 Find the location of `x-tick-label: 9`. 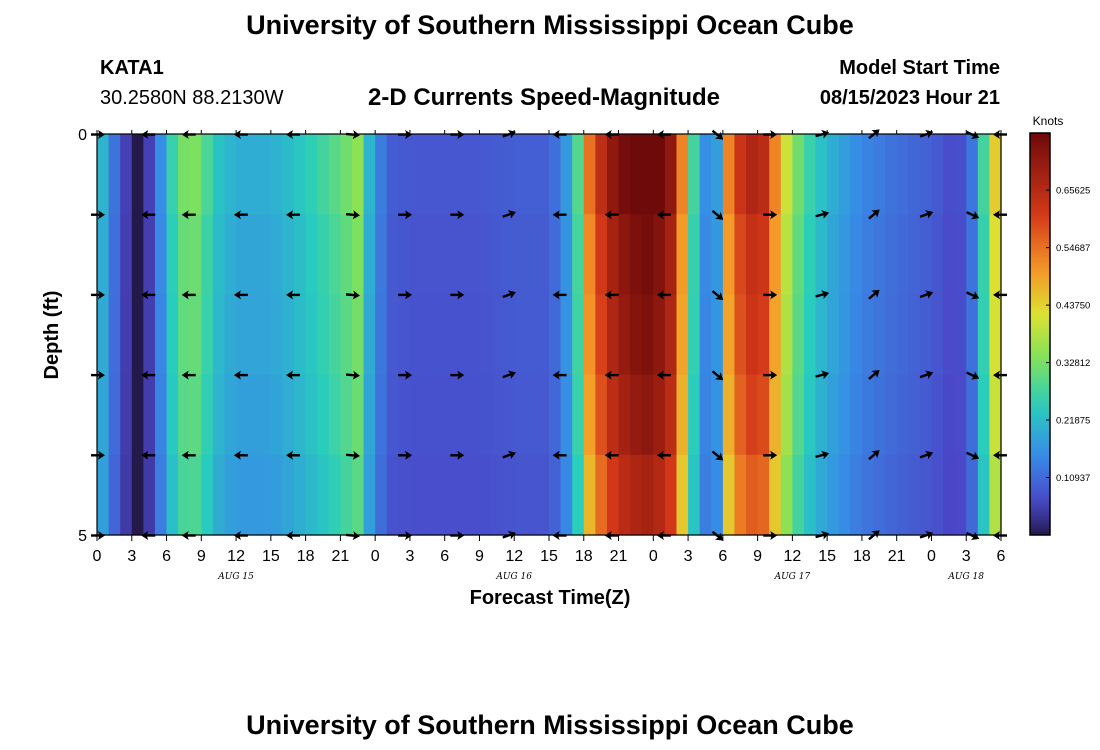

x-tick-label: 9 is located at coordinates (201, 556).